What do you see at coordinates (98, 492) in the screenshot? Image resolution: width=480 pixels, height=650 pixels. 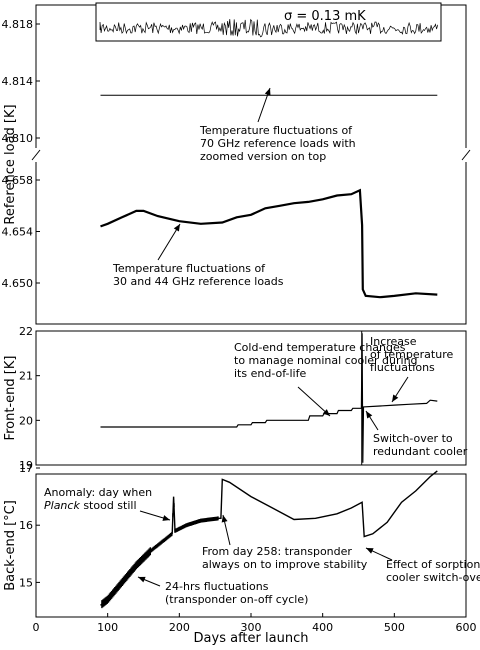 I see `annotation-anomaly-line: Anomaly: day when` at bounding box center [98, 492].